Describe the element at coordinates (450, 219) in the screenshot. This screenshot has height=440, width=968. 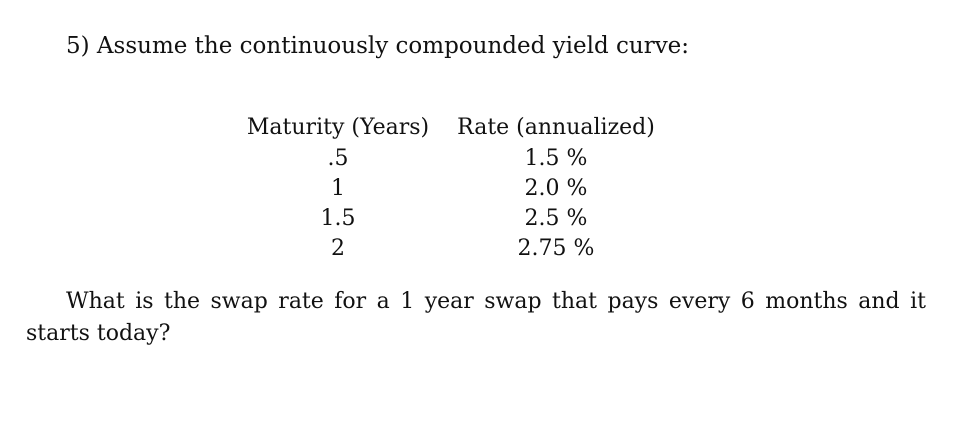
I see `table-row: 1.5 2.5 %` at that location.